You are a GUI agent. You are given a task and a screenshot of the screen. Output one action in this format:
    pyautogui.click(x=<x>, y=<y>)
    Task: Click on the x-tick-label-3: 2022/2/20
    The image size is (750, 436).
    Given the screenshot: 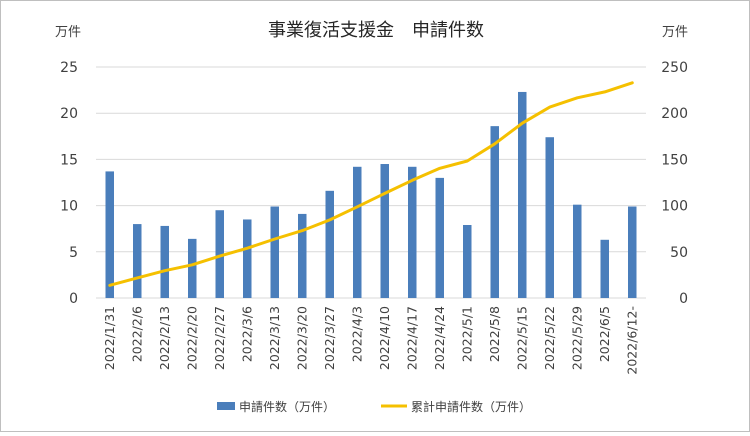 What is the action you would take?
    pyautogui.click(x=191, y=338)
    